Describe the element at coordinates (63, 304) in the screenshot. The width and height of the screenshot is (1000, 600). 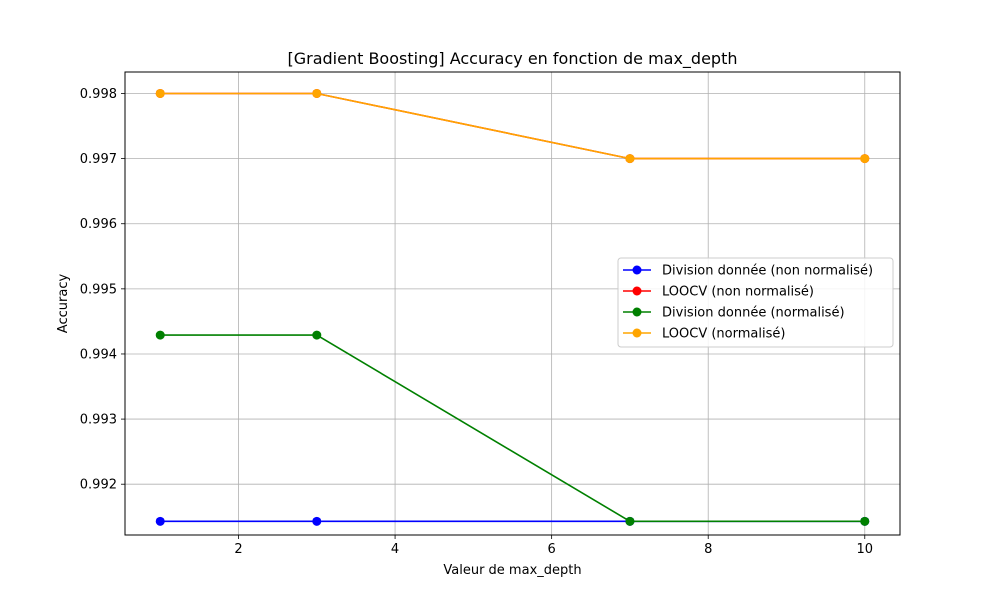
I see `y-axis-label: Accuracy` at that location.